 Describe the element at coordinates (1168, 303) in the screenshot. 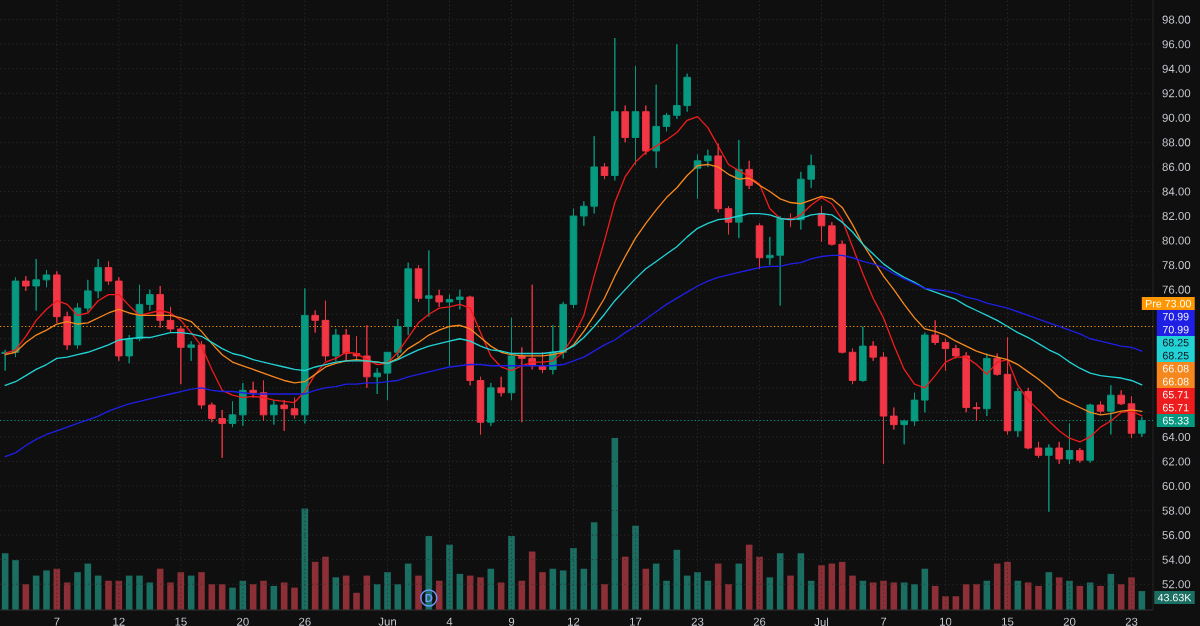

I see `ref-line-label: Pre 73.00` at that location.